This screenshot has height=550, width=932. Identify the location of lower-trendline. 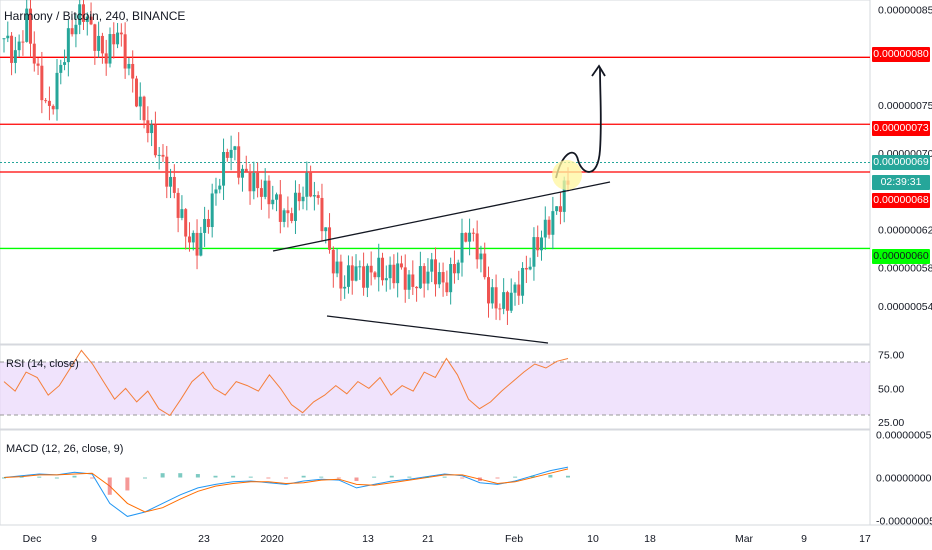
(437, 329).